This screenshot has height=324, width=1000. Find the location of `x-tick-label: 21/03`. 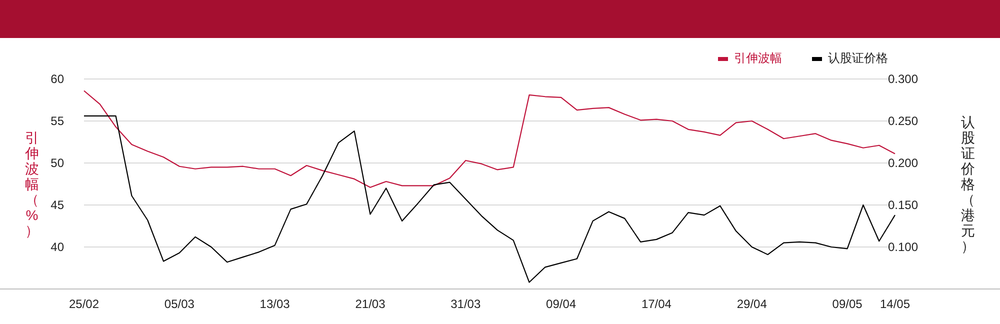

x-tick-label: 21/03 is located at coordinates (370, 304).